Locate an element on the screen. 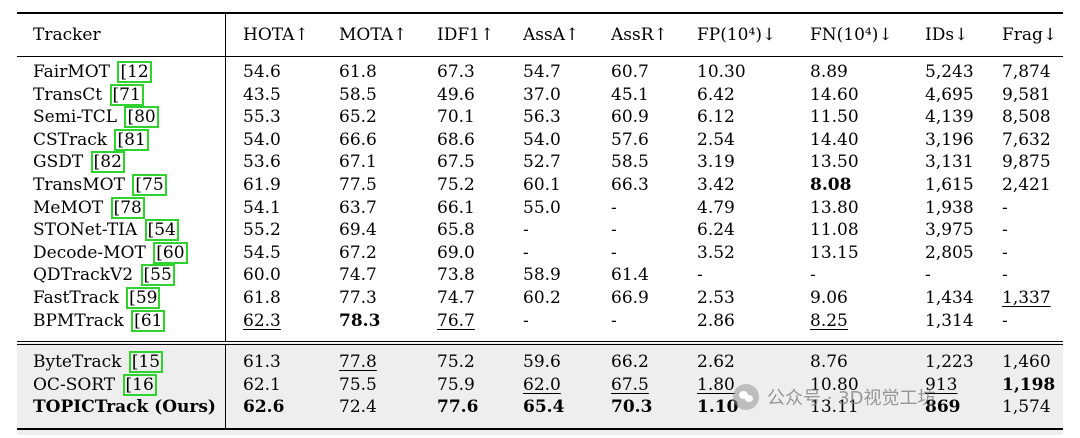 This screenshot has height=438, width=1080. table-cell: 65.4 is located at coordinates (544, 407).